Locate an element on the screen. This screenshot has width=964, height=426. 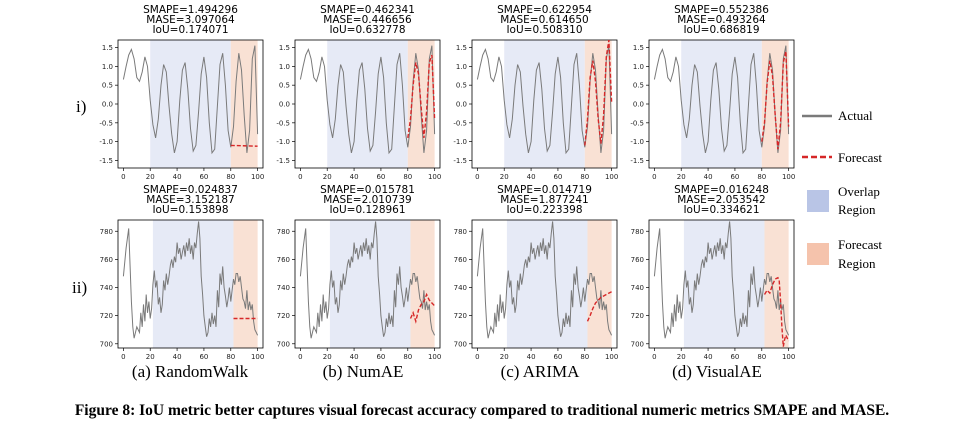
chart-1-4-xtick-label-4: 80 is located at coordinates (761, 177).